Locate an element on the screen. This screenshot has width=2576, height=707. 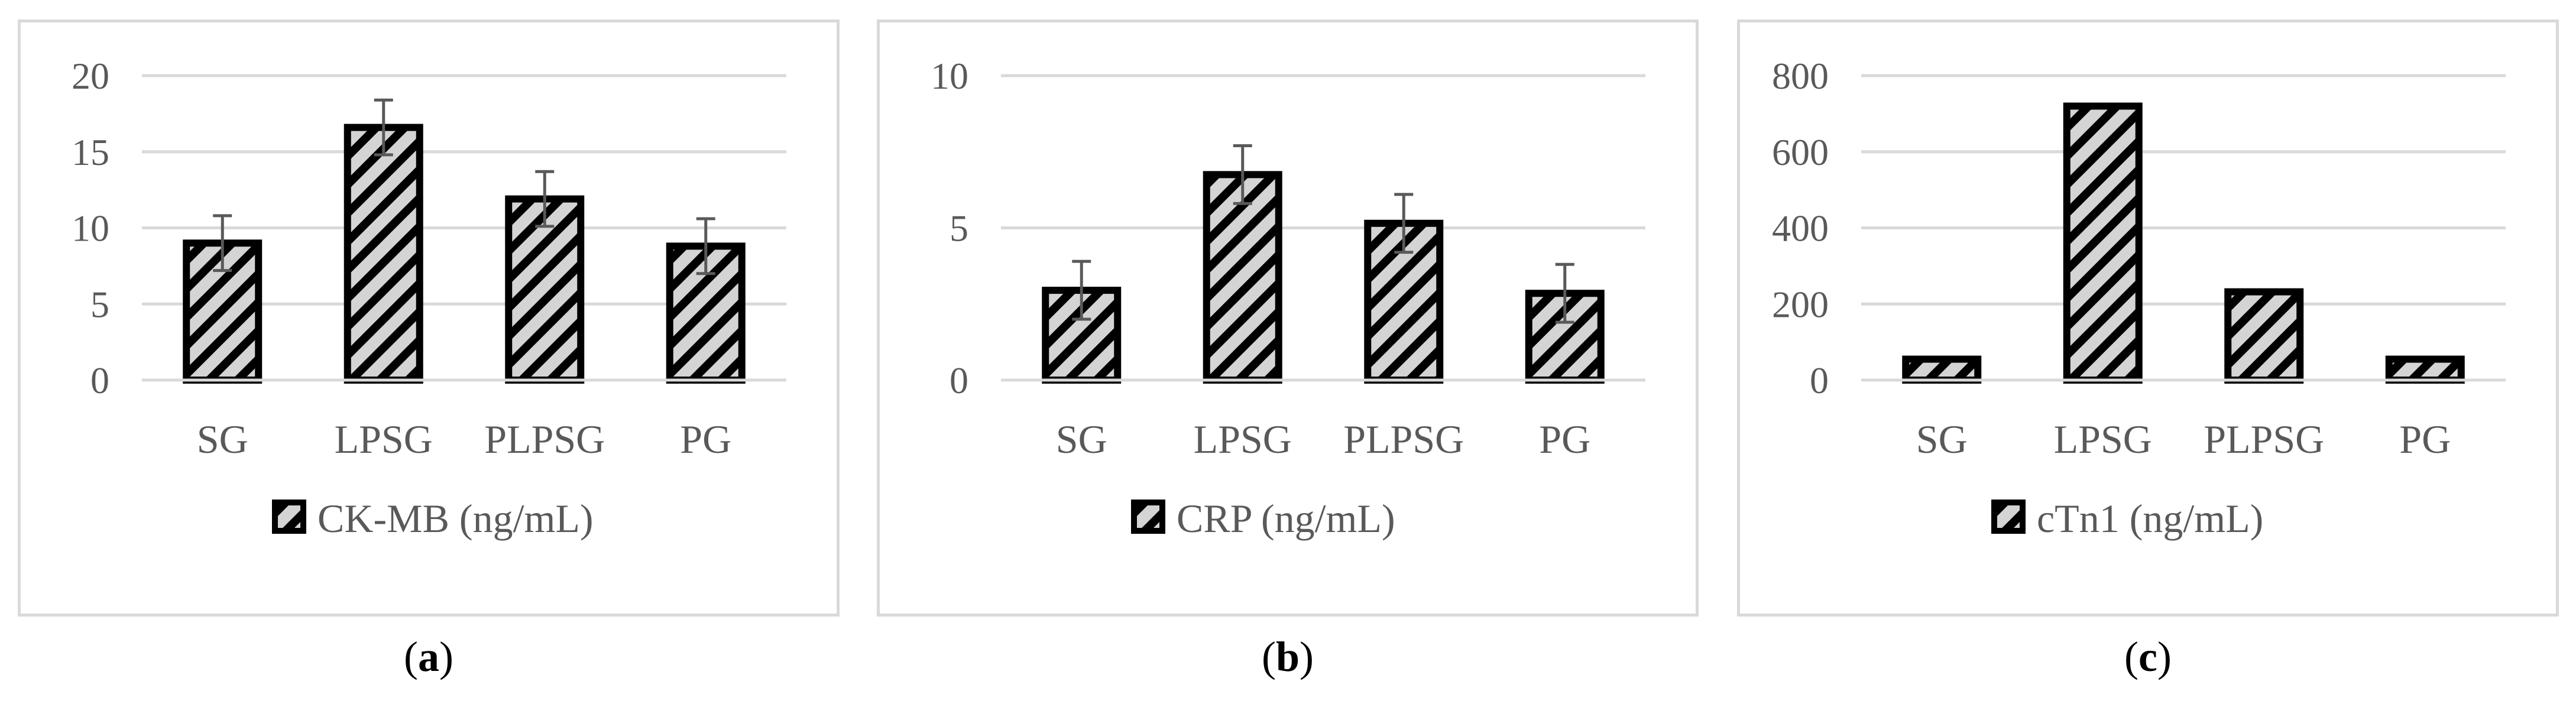
caption-b: (b) is located at coordinates (1287, 656).